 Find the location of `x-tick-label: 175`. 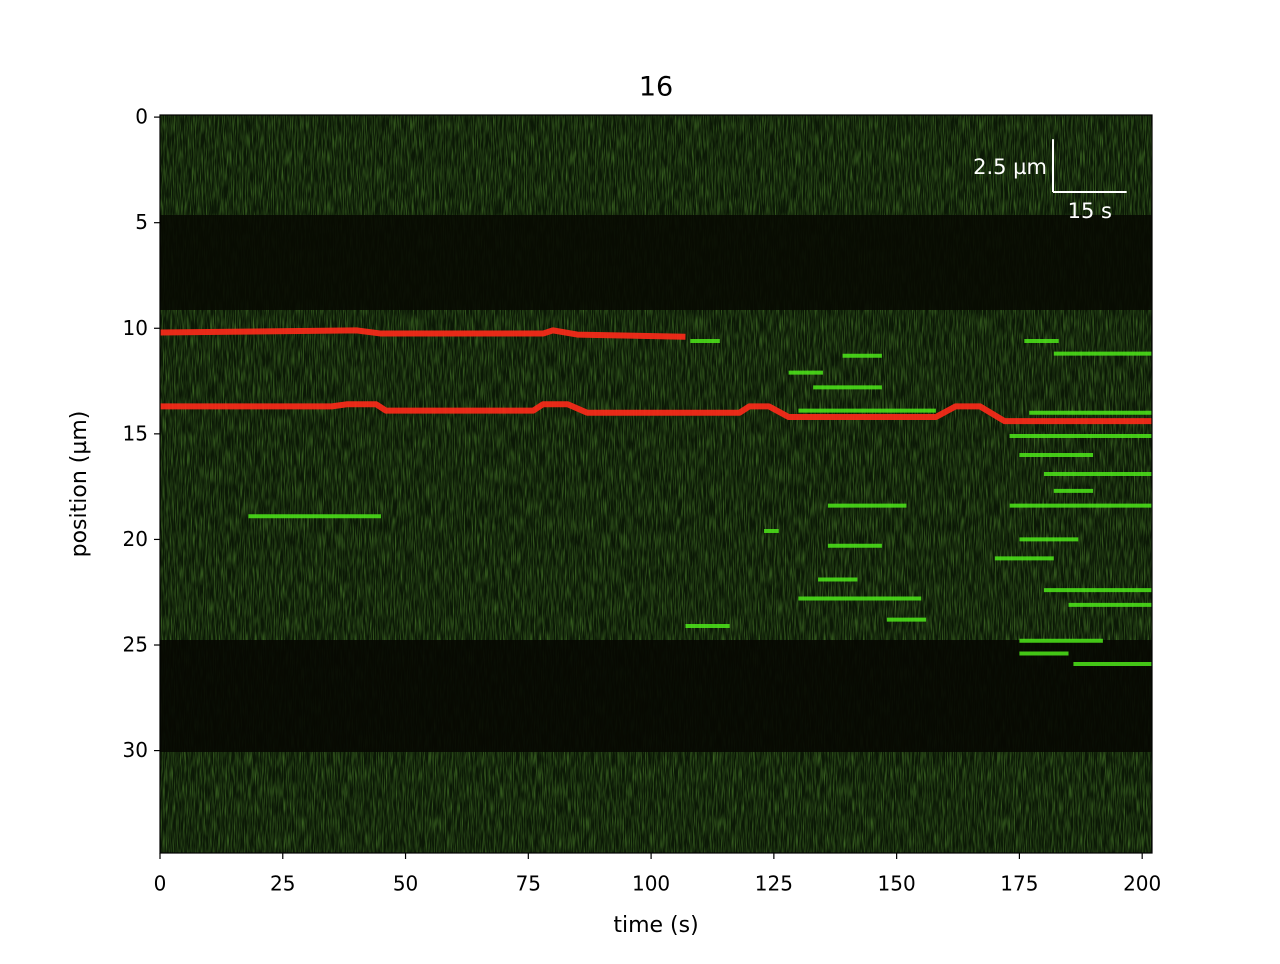

x-tick-label: 175 is located at coordinates (1019, 884).